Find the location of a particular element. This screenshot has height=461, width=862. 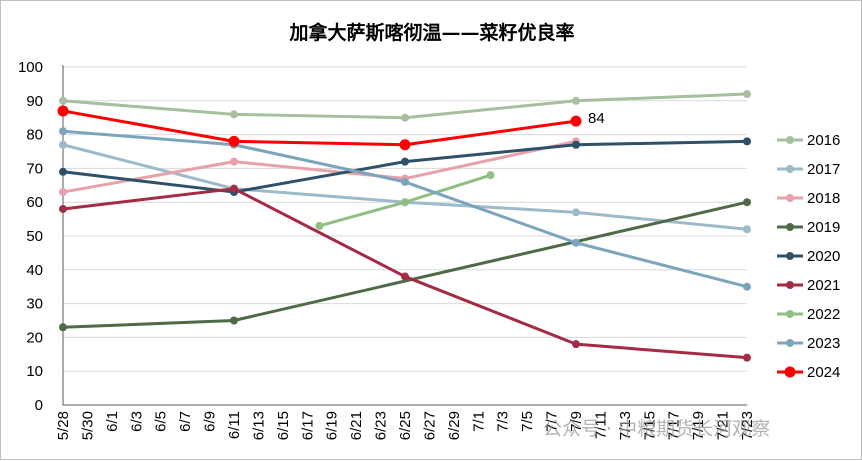

y-tick-label: 90 is located at coordinates (34, 101).